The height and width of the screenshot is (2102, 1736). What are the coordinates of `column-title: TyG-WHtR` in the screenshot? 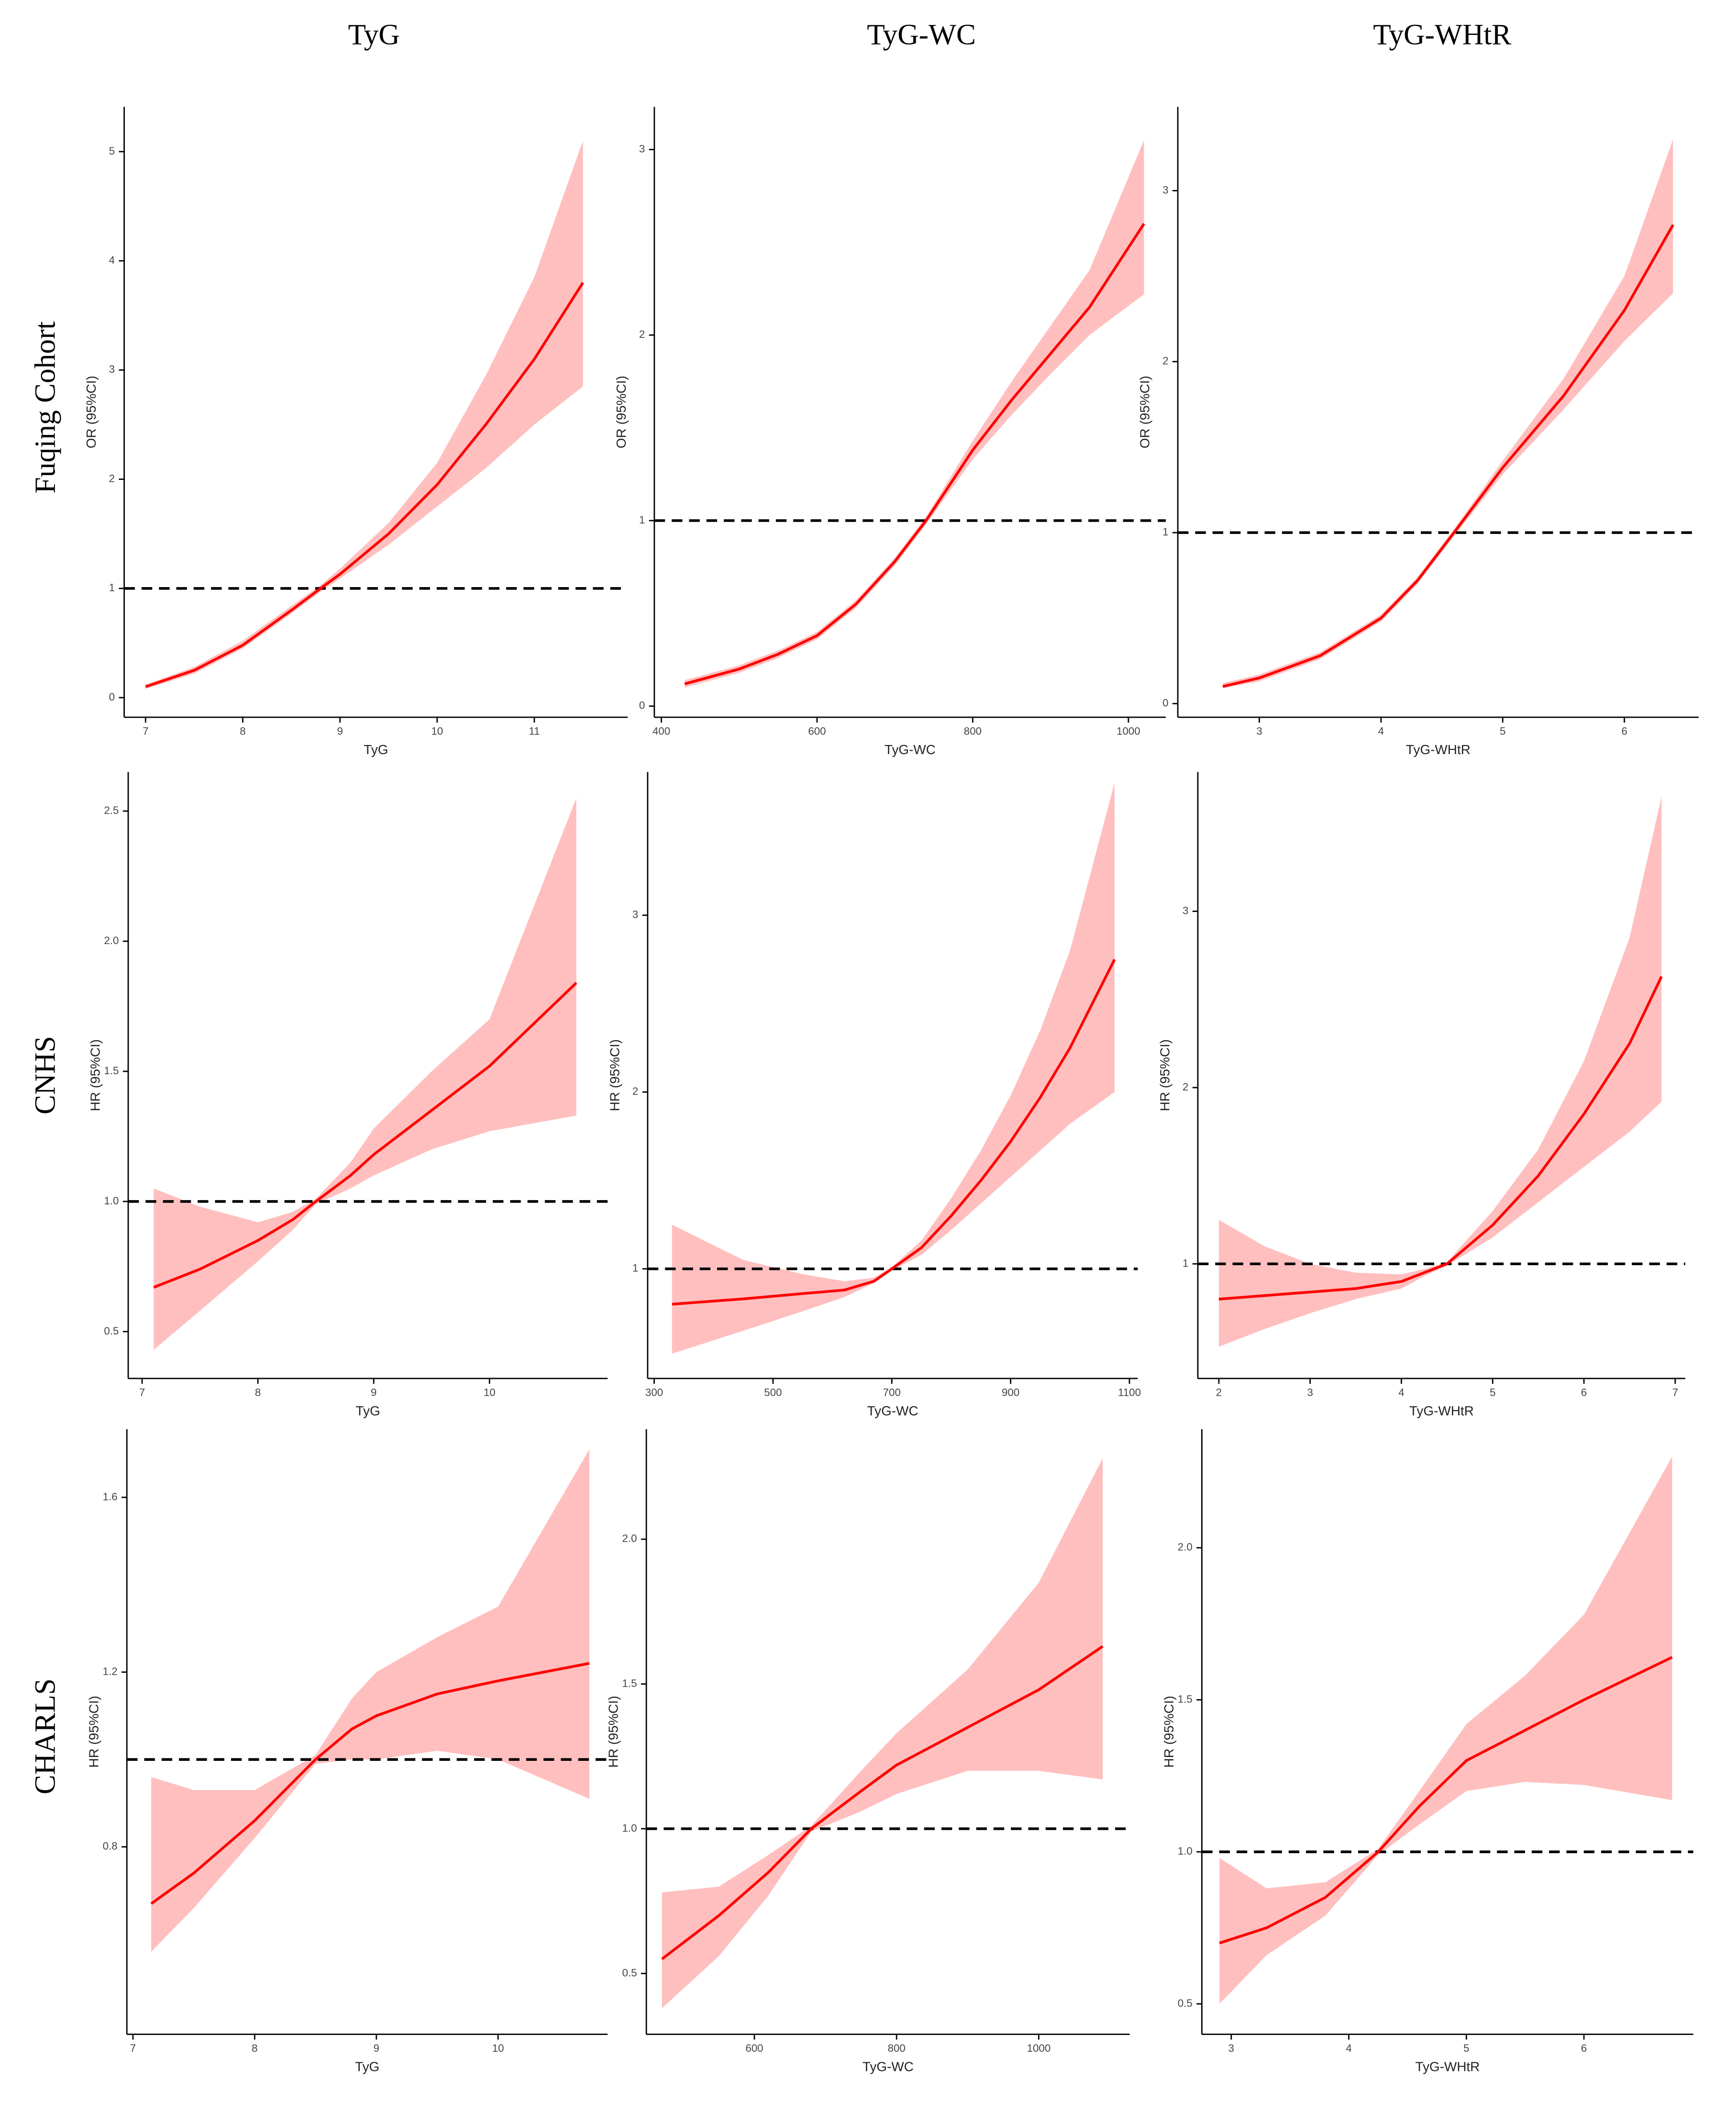 It's located at (1442, 34).